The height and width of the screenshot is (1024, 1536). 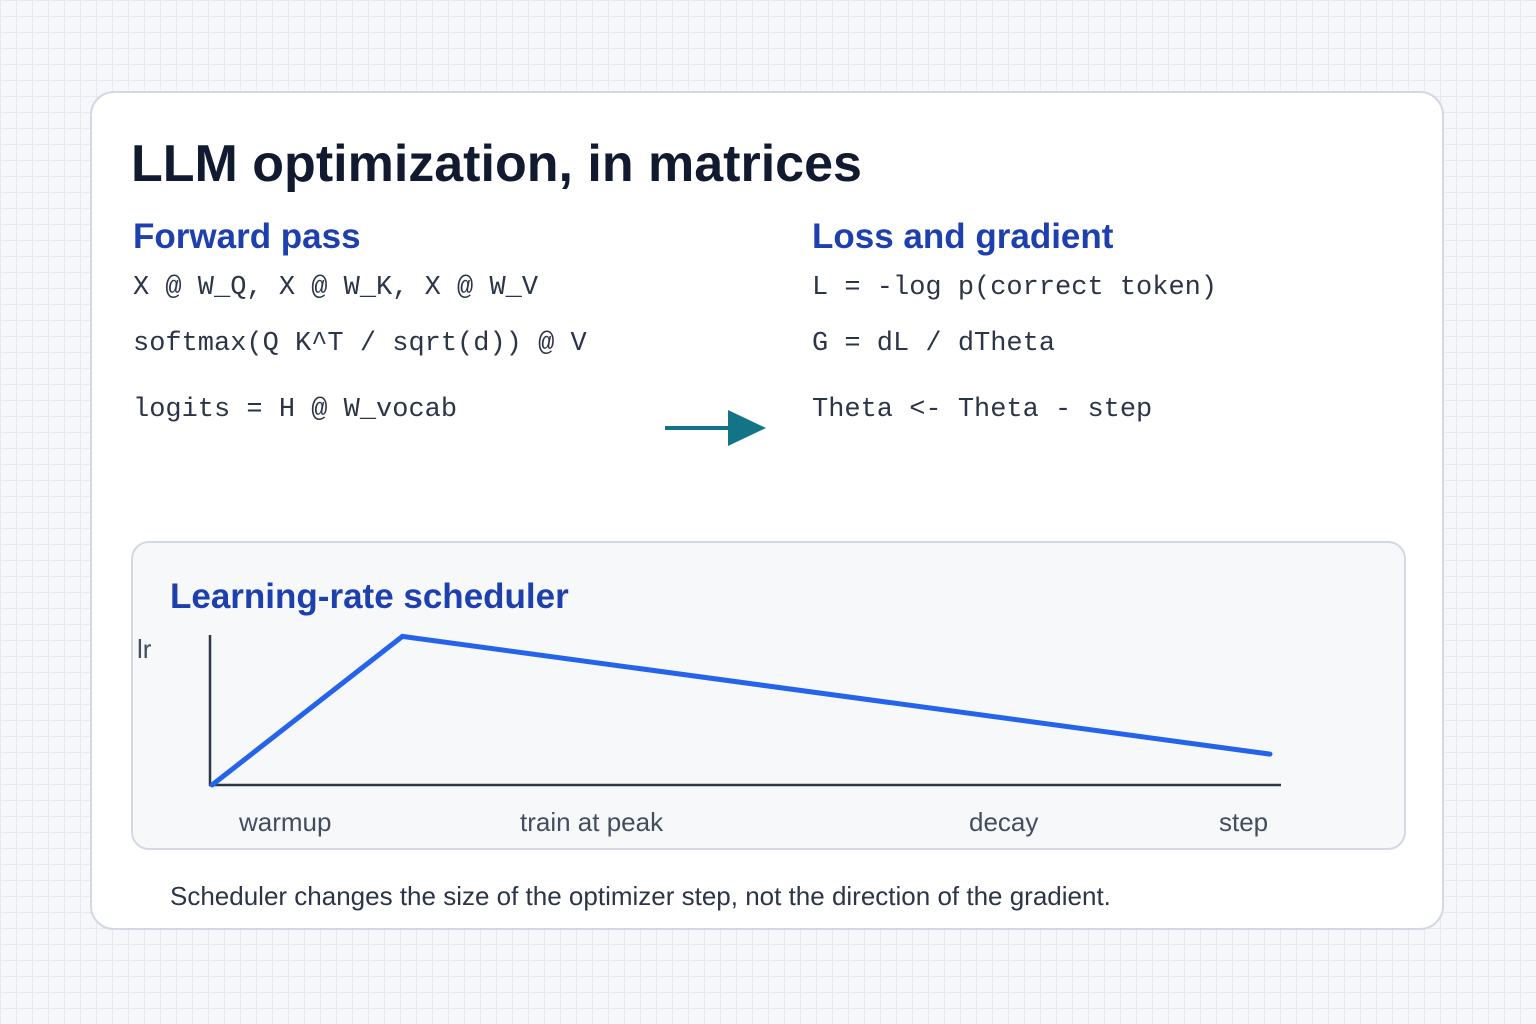 What do you see at coordinates (369, 596) in the screenshot?
I see `scheduler-heading: Learning-rate scheduler` at bounding box center [369, 596].